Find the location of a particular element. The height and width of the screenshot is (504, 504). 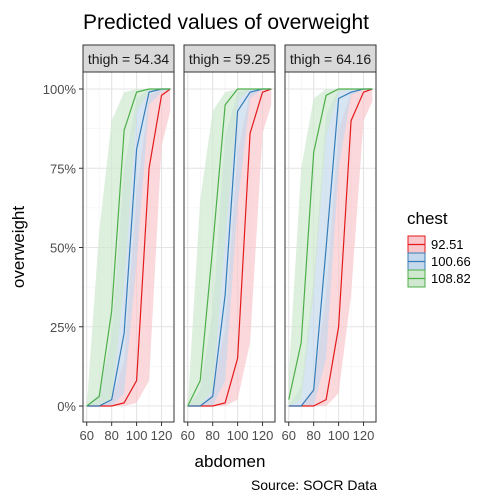

y-tick-label: 75% is located at coordinates (63, 168).